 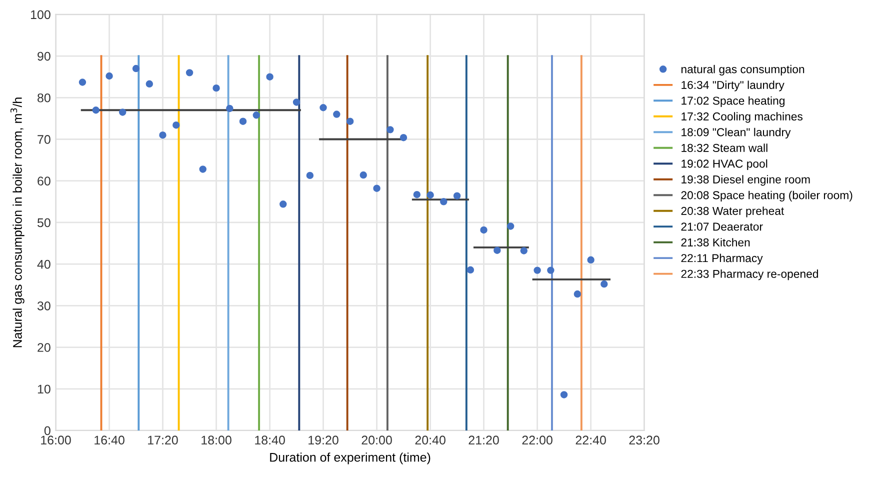 I want to click on x-axis-title: Duration of experiment (time), so click(x=350, y=458).